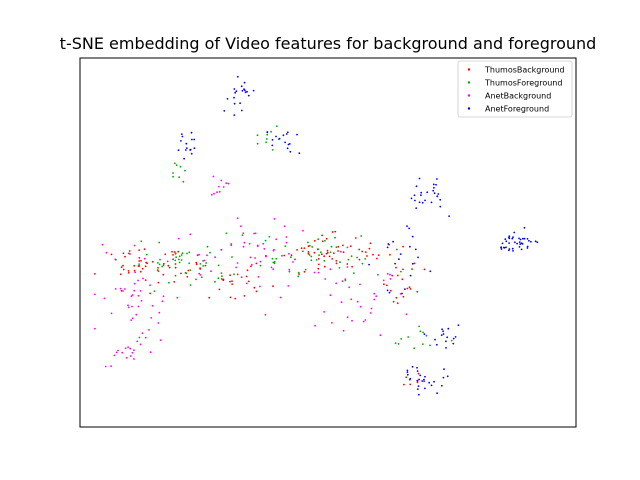 This screenshot has height=480, width=640. Describe the element at coordinates (517, 109) in the screenshot. I see `legend-label: AnetForeground` at that location.